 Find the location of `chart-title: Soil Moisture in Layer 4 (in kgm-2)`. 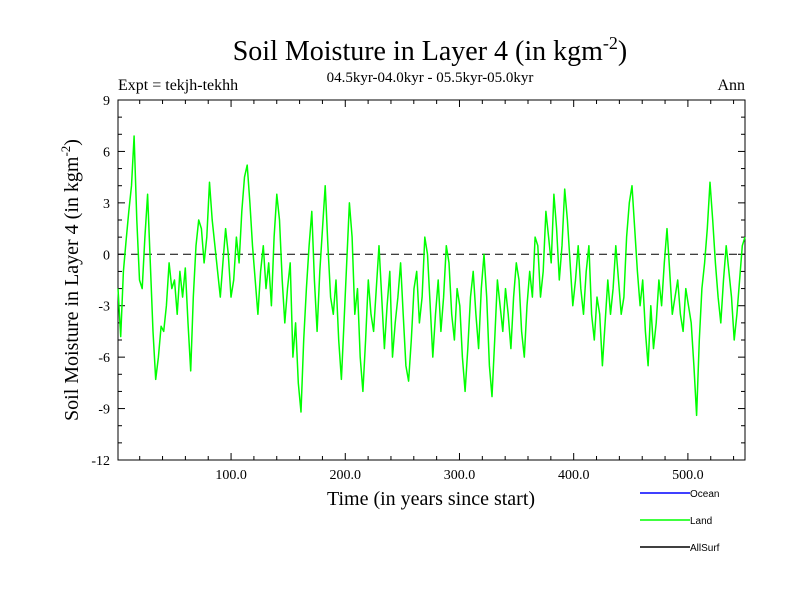

chart-title: Soil Moisture in Layer 4 (in kgm-2) is located at coordinates (430, 50).